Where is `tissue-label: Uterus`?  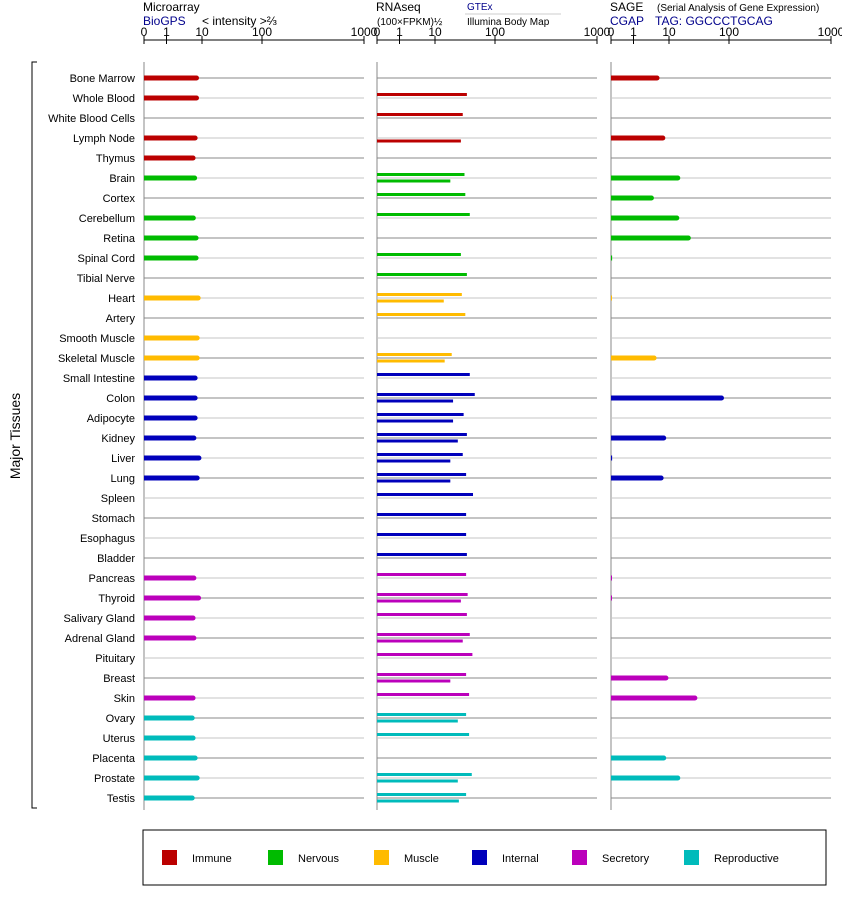 tissue-label: Uterus is located at coordinates (119, 739).